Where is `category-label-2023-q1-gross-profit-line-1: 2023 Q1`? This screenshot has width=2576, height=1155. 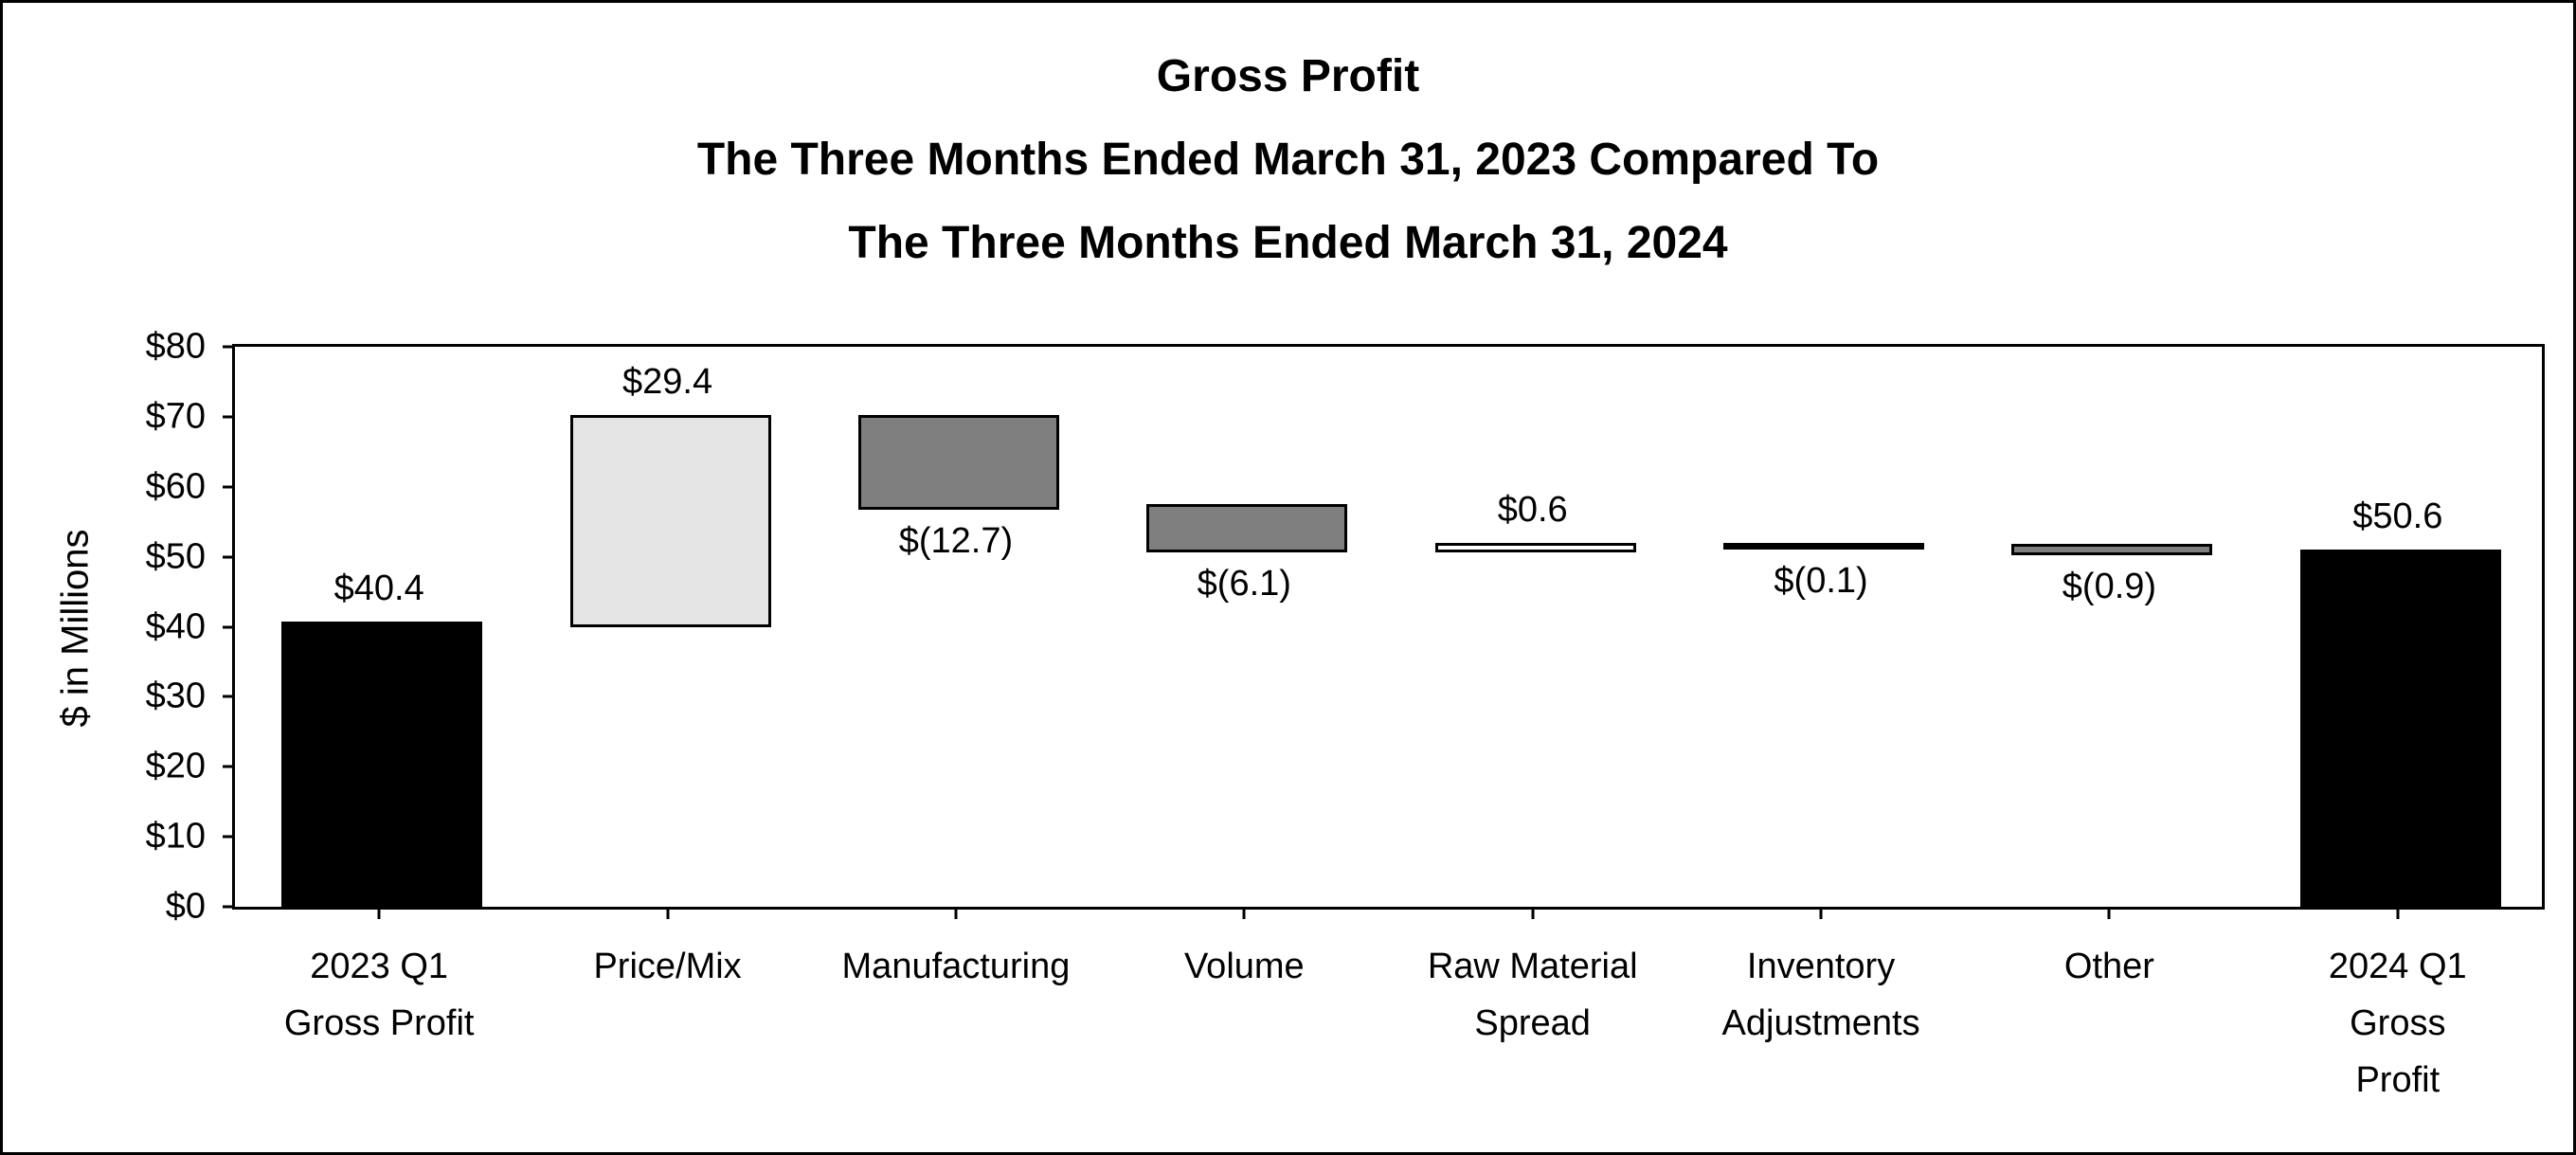 category-label-2023-q1-gross-profit-line-1: 2023 Q1 is located at coordinates (379, 966).